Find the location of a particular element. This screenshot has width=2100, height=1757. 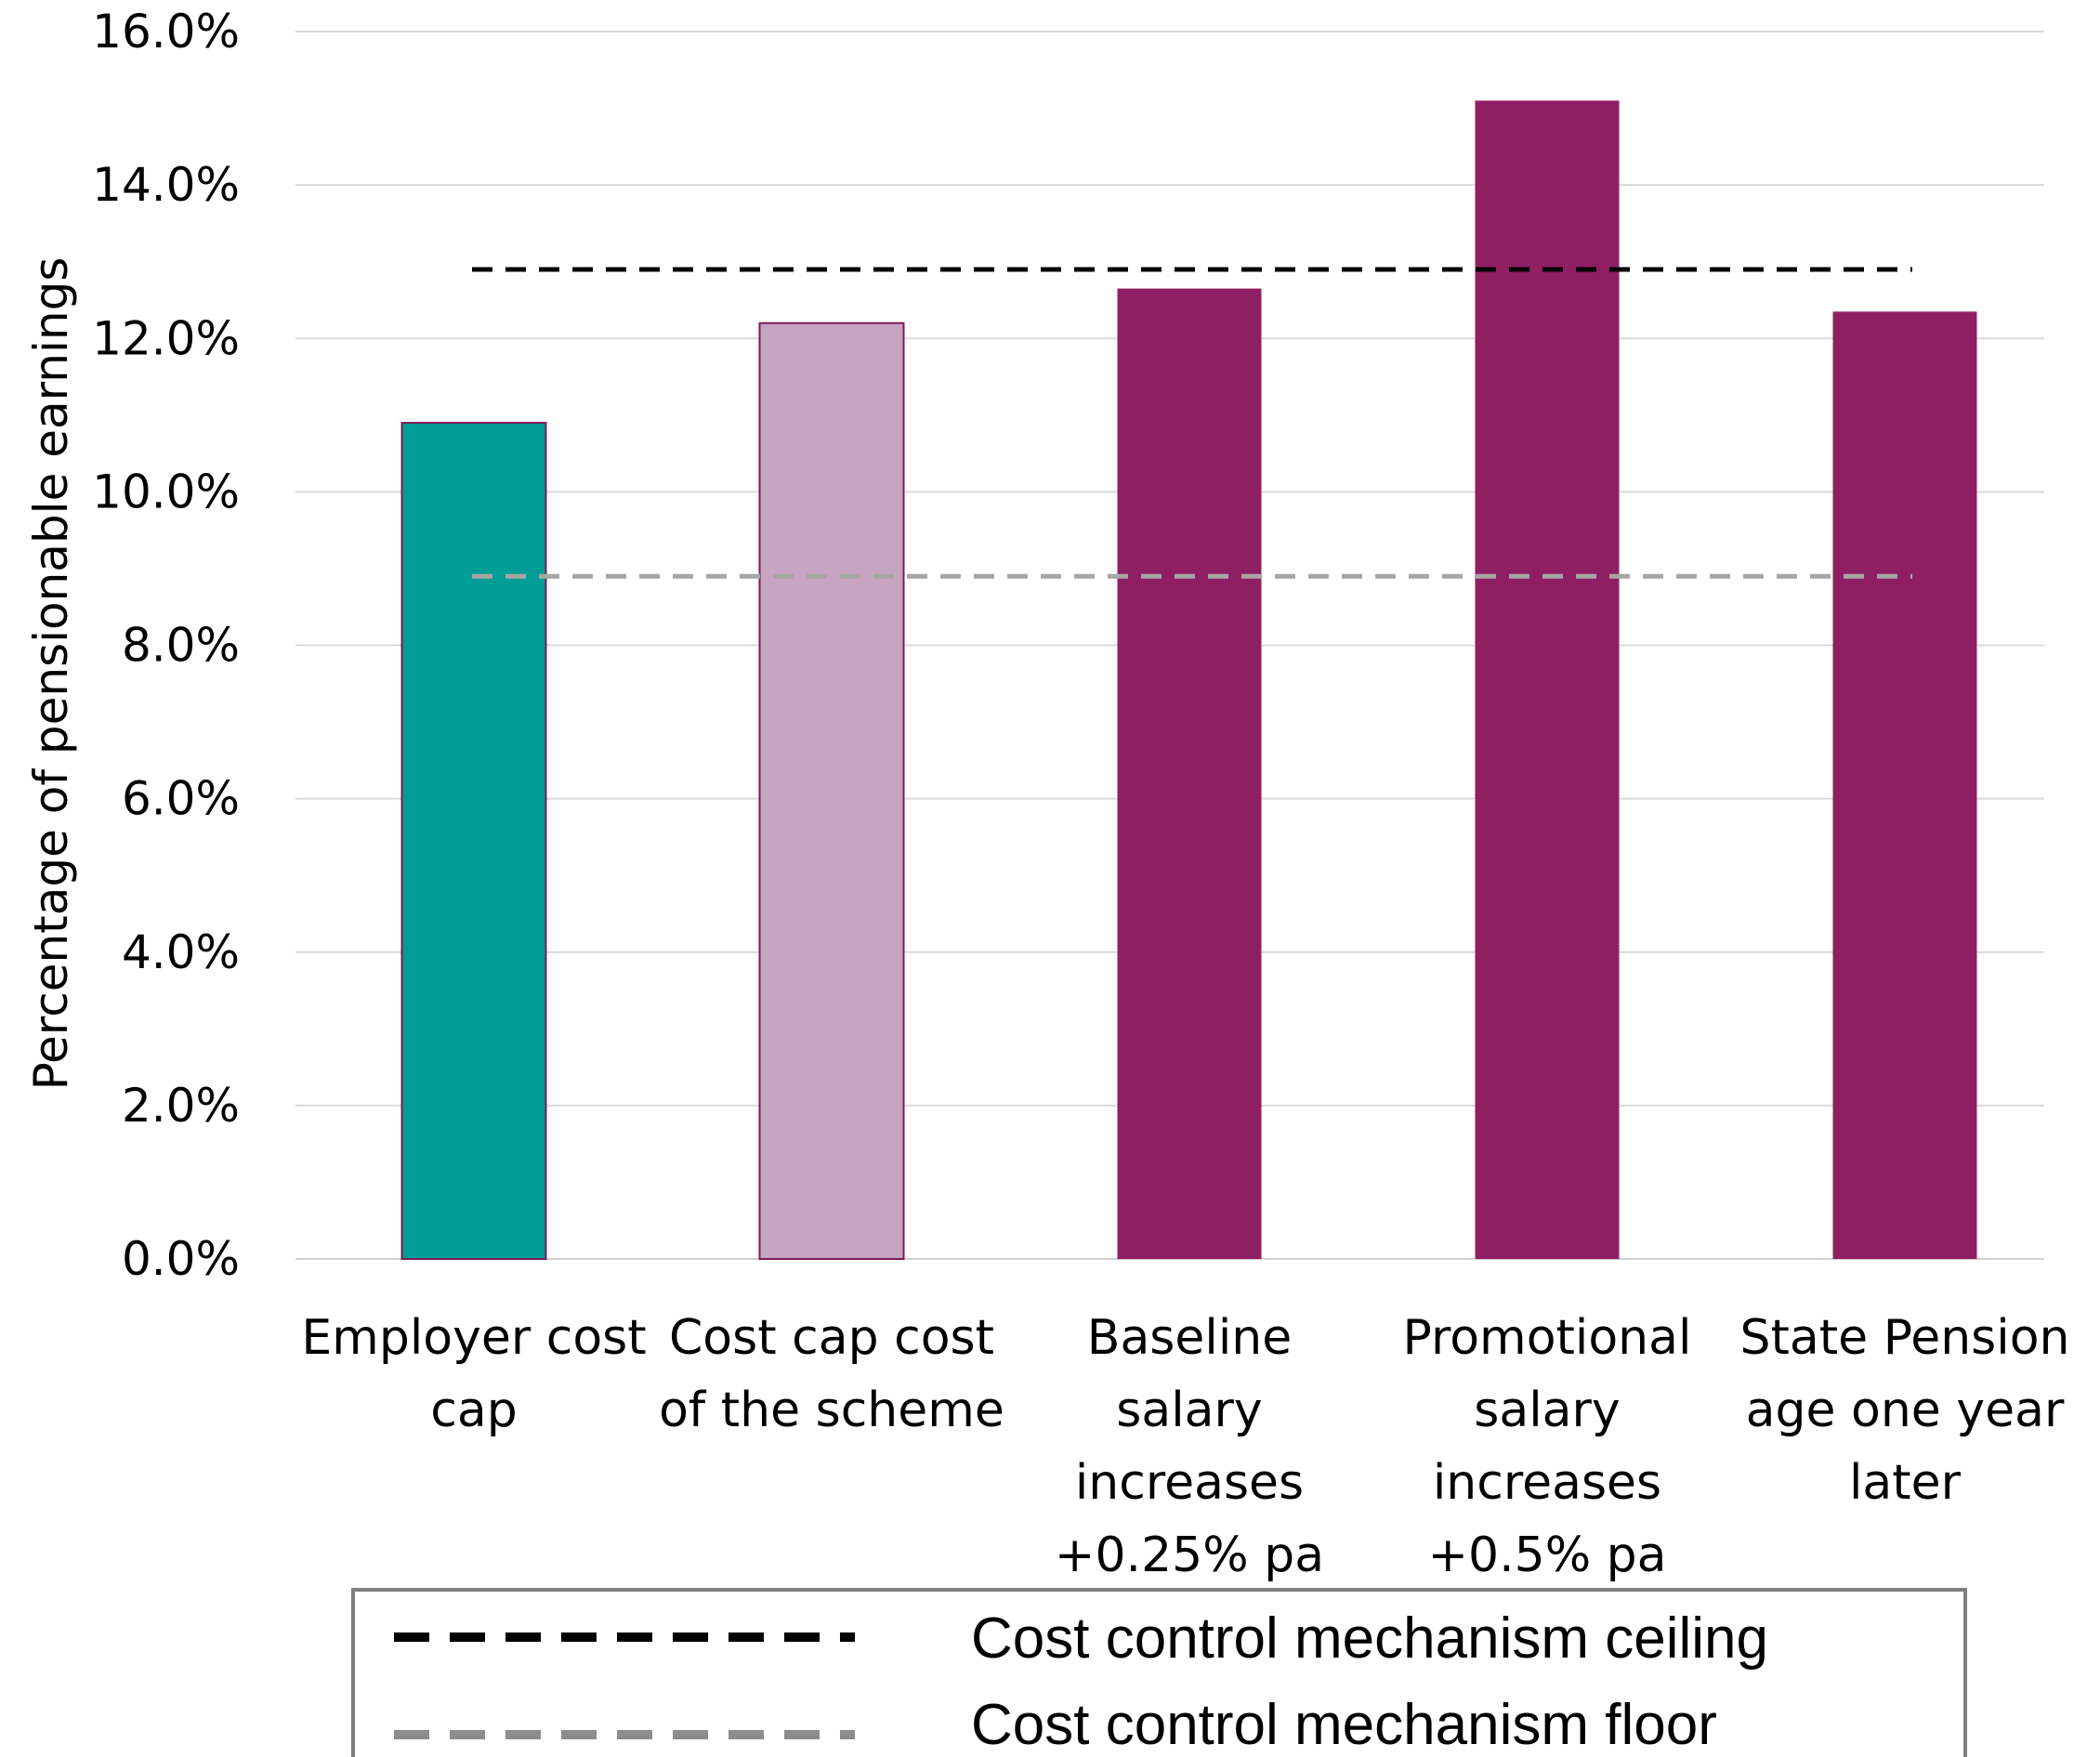

legend-ceiling-label: Cost control mechanism ceiling is located at coordinates (1369, 1639).